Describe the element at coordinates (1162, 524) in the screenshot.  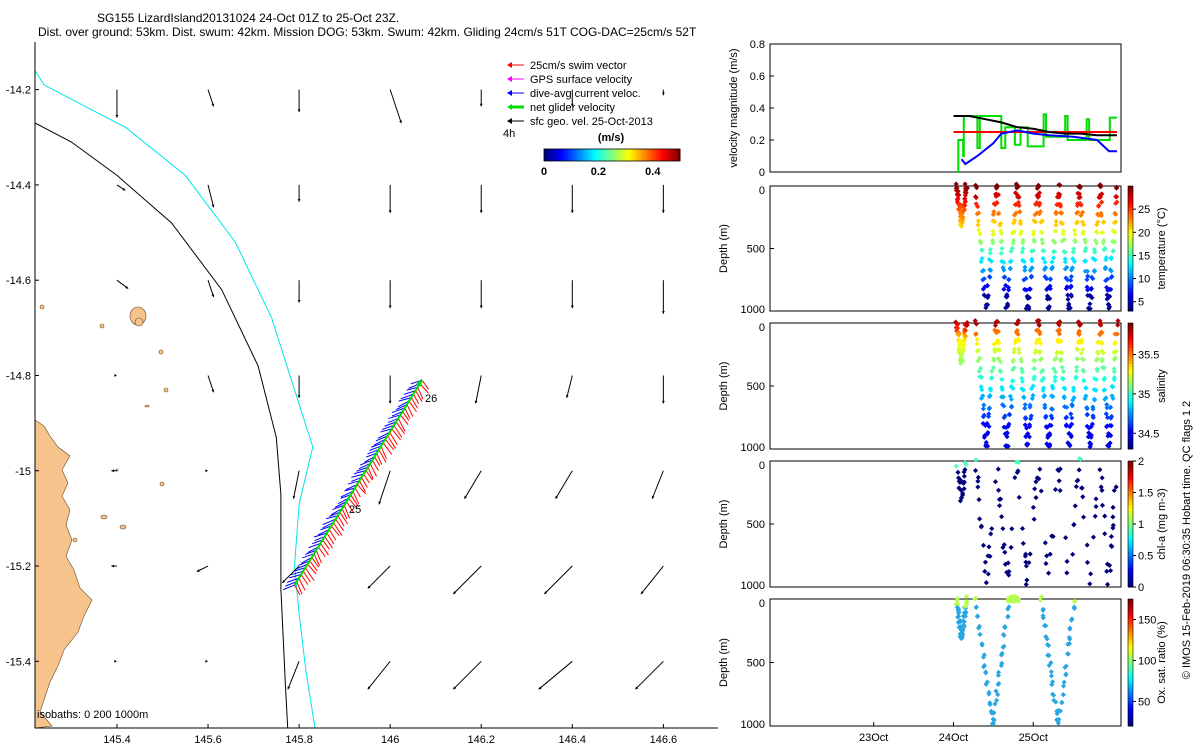
I see `chlorophyll-colorbar-label: chl-a (mg m-3)` at that location.